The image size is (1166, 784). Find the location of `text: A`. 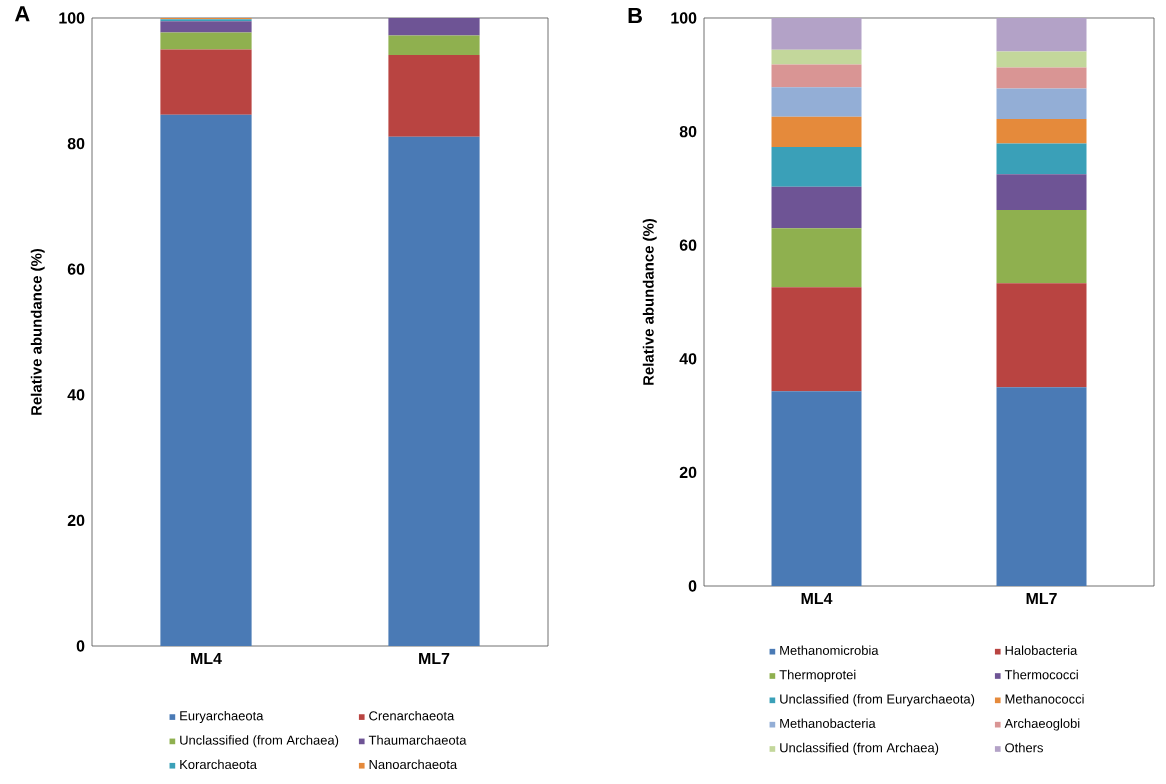

text: A is located at coordinates (22, 14).